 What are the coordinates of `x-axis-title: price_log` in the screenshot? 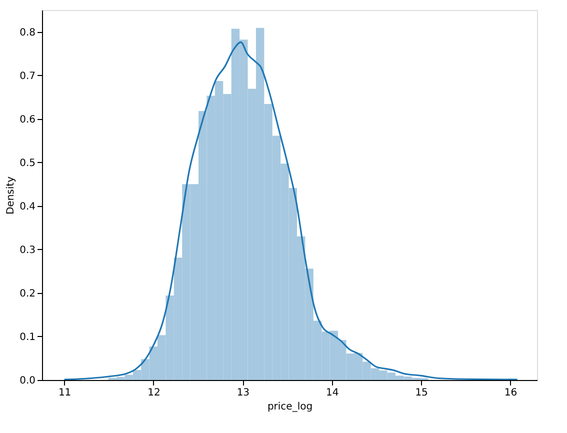 It's located at (290, 407).